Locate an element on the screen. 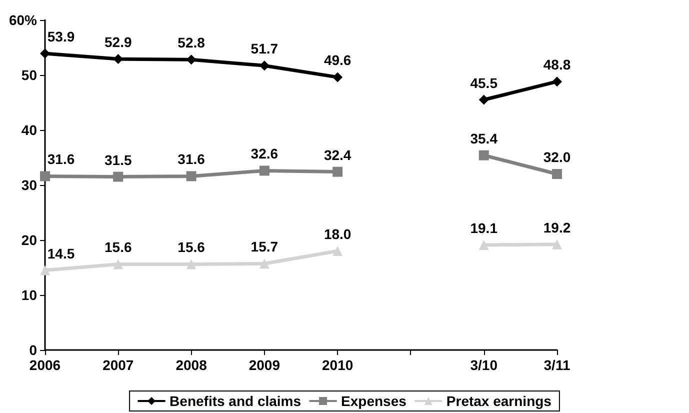 The height and width of the screenshot is (413, 689). y-tick-label: 20 is located at coordinates (29, 240).